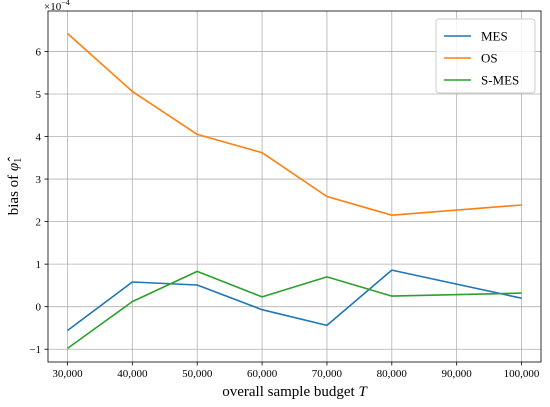 This screenshot has width=550, height=407. I want to click on legend-label: S-MES, so click(500, 80).